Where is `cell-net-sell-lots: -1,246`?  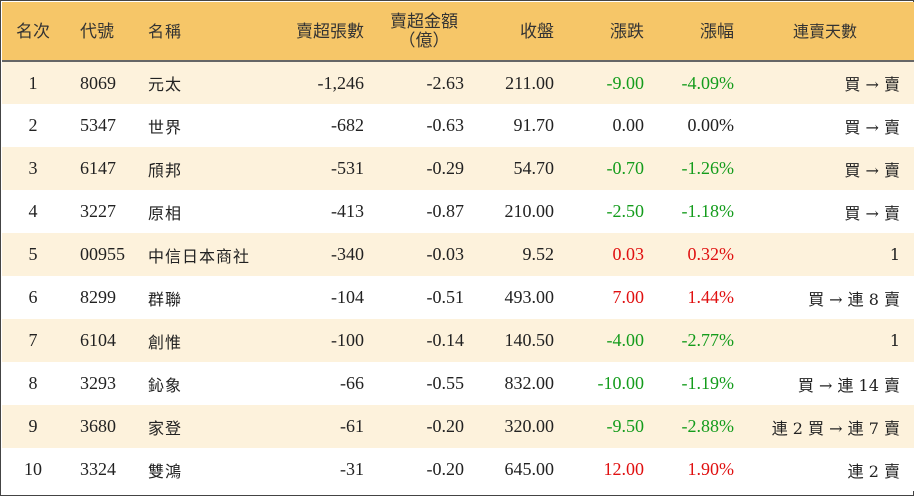 cell-net-sell-lots: -1,246 is located at coordinates (341, 82).